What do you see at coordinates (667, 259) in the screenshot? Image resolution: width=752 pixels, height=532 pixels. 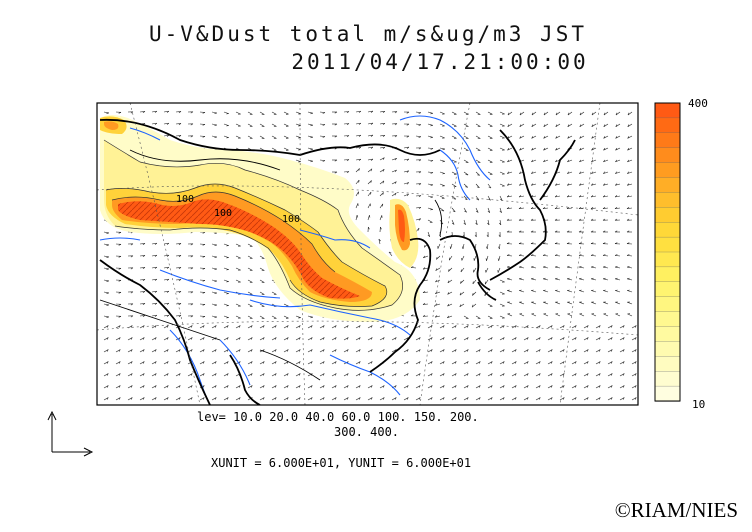 I see `colorbar-cell` at bounding box center [667, 259].